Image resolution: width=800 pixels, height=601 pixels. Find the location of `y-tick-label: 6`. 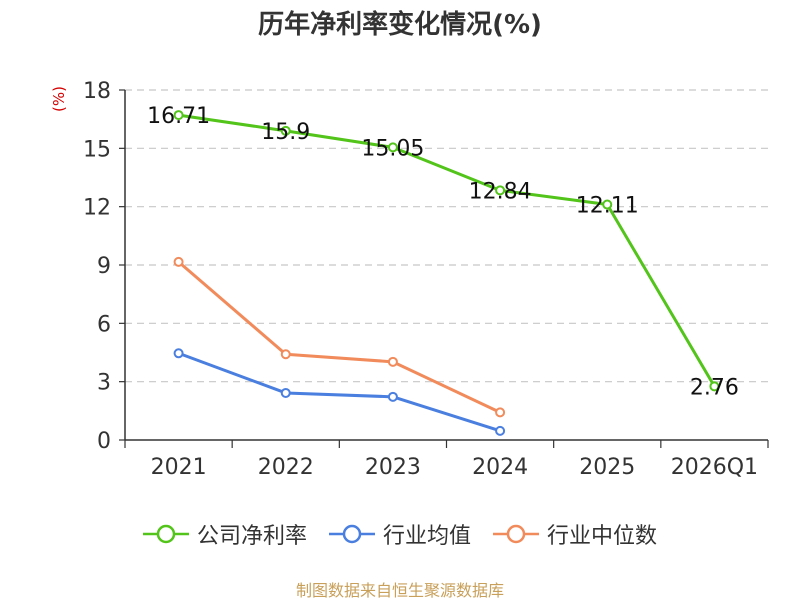

y-tick-label: 6 is located at coordinates (104, 324).